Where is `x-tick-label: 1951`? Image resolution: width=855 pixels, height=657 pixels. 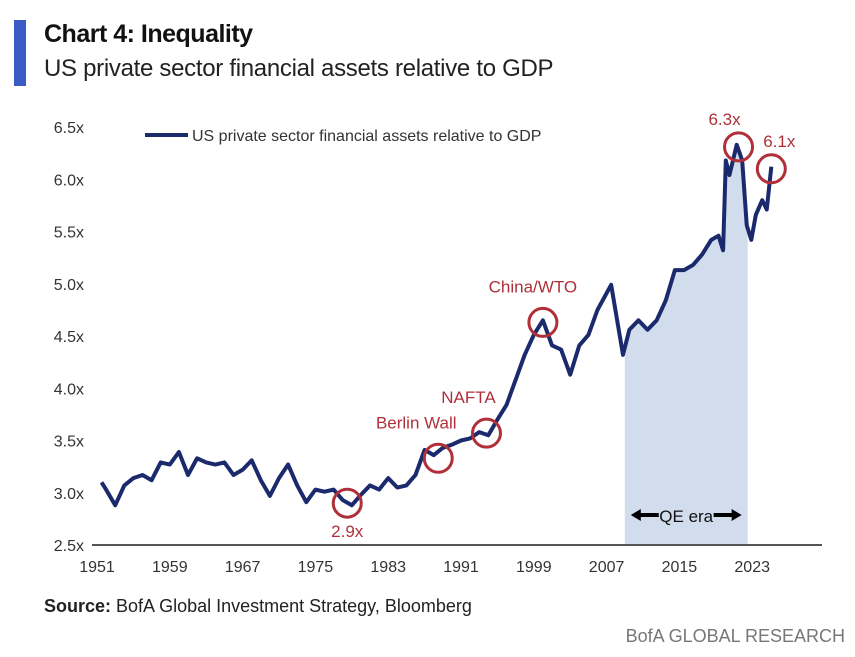 x-tick-label: 1951 is located at coordinates (97, 567).